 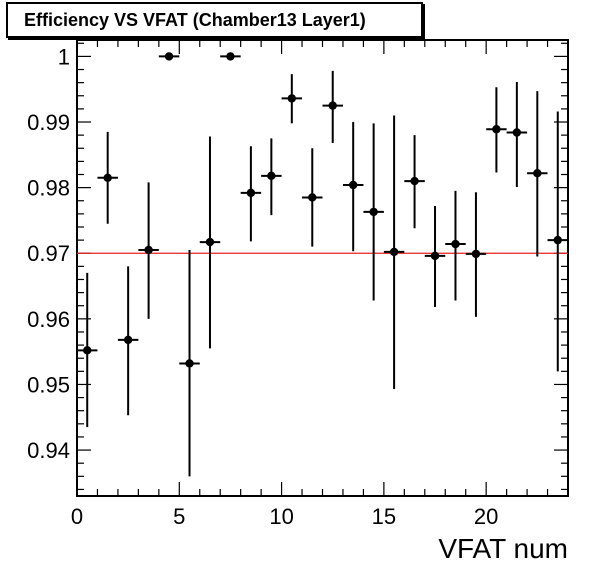 I want to click on chart-title: Efficiency VS VFAT (Chamber13 Layer1), so click(x=195, y=20).